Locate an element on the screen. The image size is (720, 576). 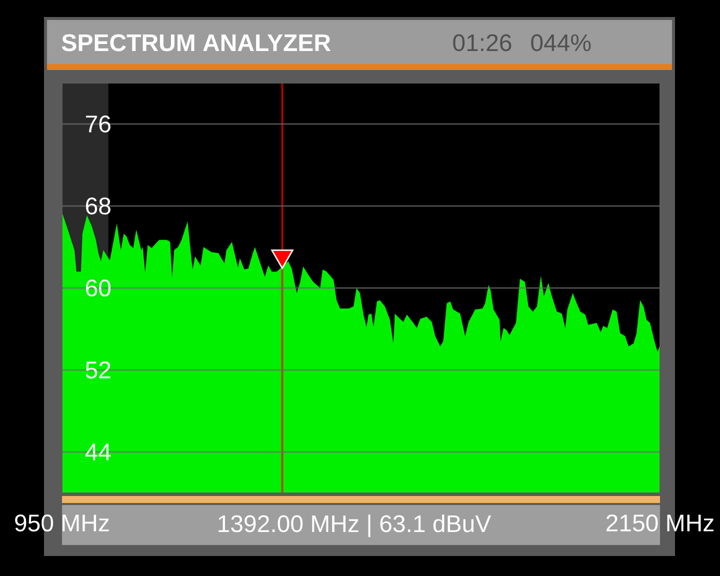
text: 044% is located at coordinates (561, 43).